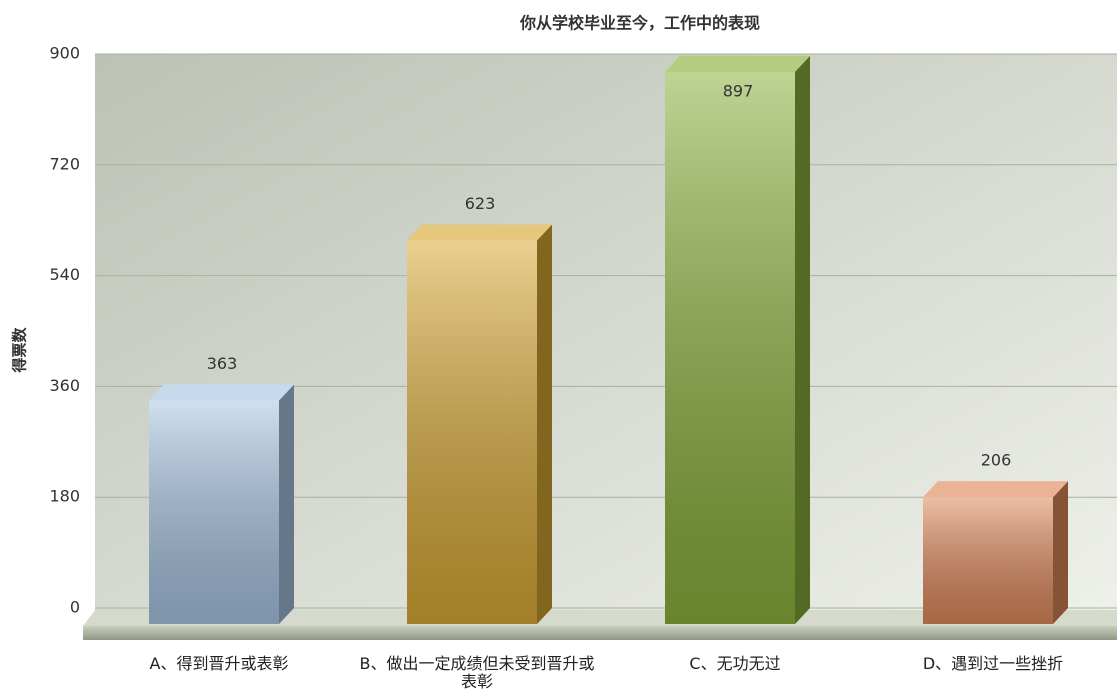 The image size is (1117, 695). I want to click on y-tick-label: 720, so click(64, 163).